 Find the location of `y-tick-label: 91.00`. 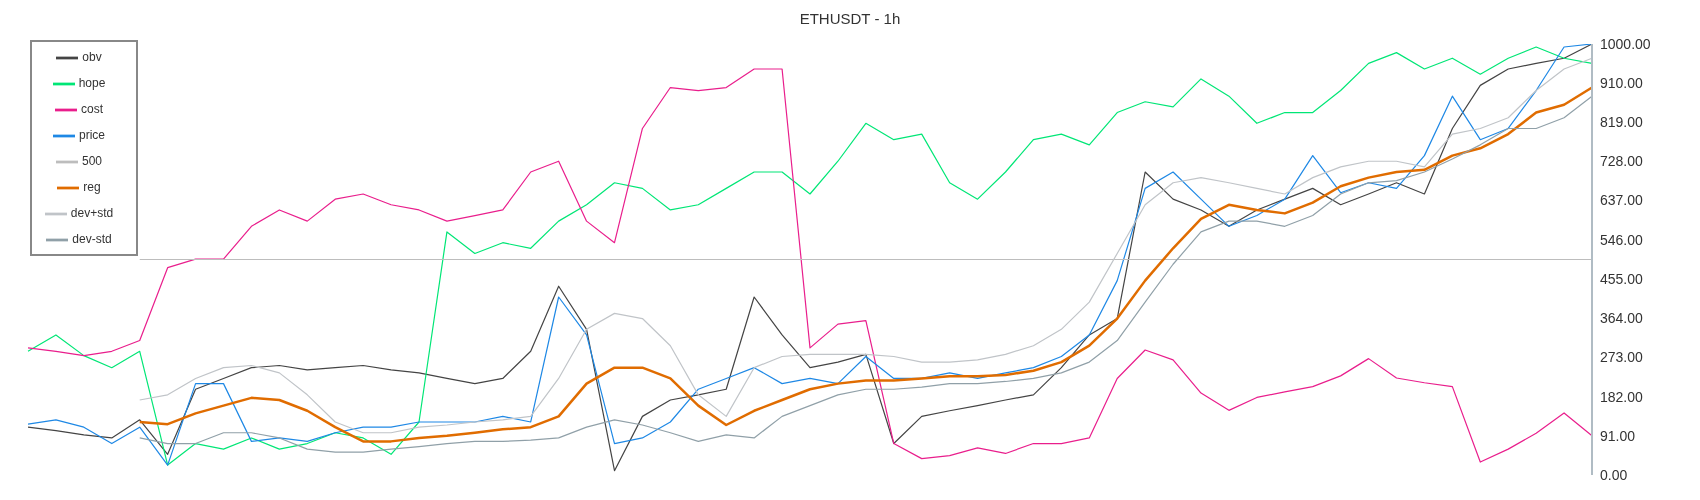

y-tick-label: 91.00 is located at coordinates (1618, 435).